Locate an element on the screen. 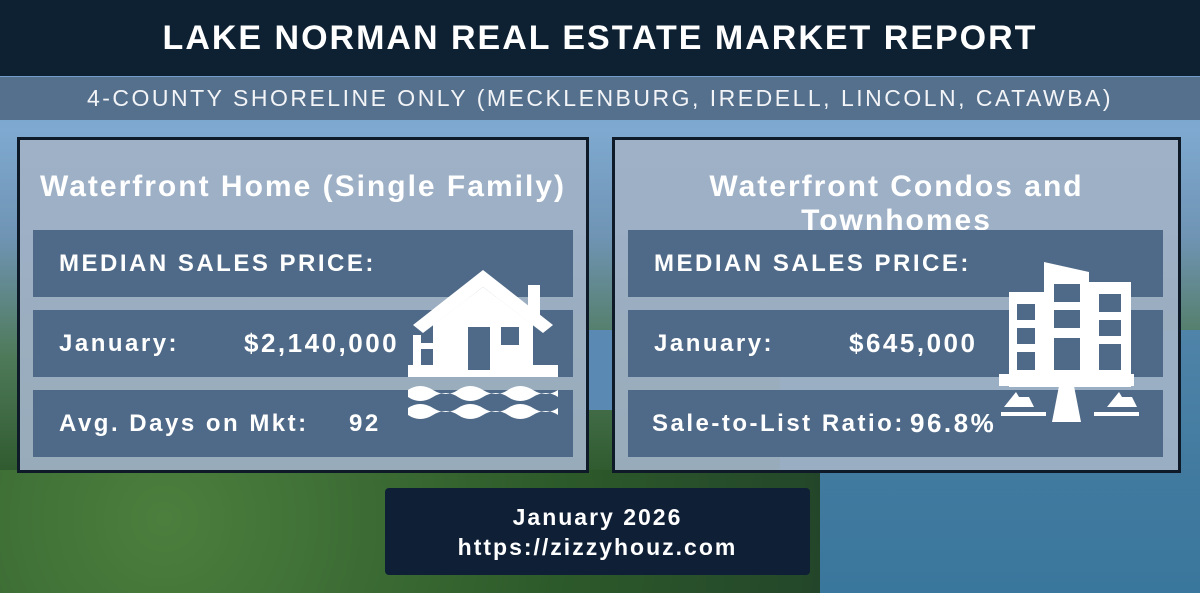 This screenshot has width=1200, height=593. stat-label: Avg. Days on Mkt: is located at coordinates (184, 423).